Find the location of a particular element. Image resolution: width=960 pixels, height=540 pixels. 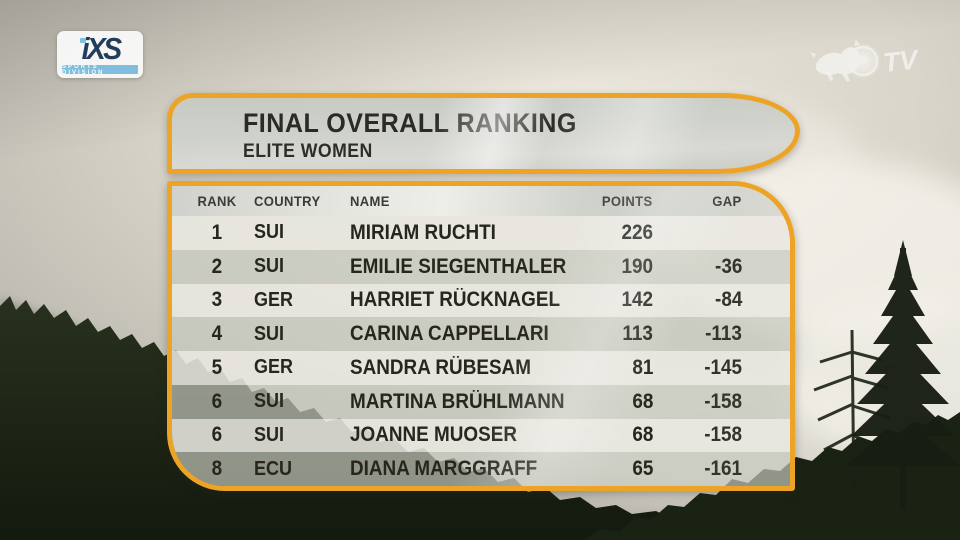

table-header-row: RANK COUNTRY NAME POINTS GAP is located at coordinates (481, 201).